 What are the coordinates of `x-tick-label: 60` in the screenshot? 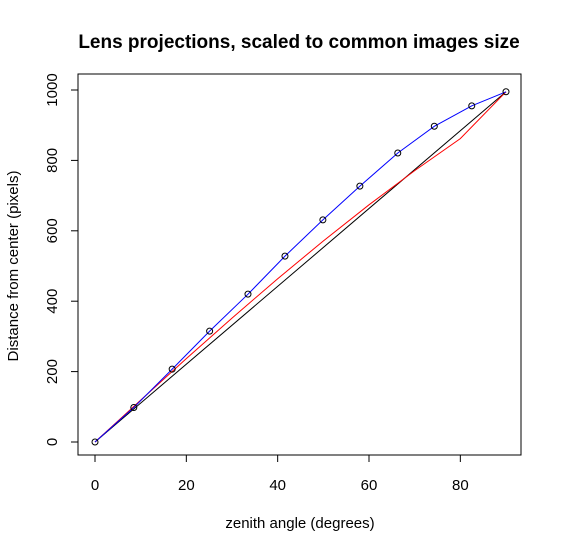 It's located at (369, 485).